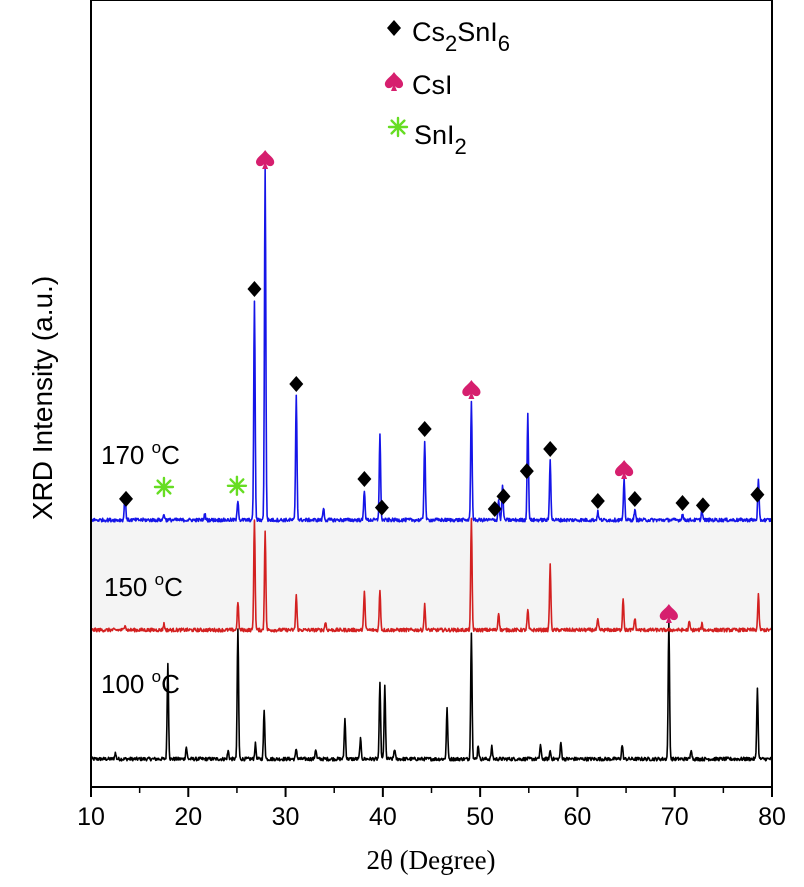 Image resolution: width=804 pixels, height=887 pixels. I want to click on legend-marker-diamond, so click(394, 28).